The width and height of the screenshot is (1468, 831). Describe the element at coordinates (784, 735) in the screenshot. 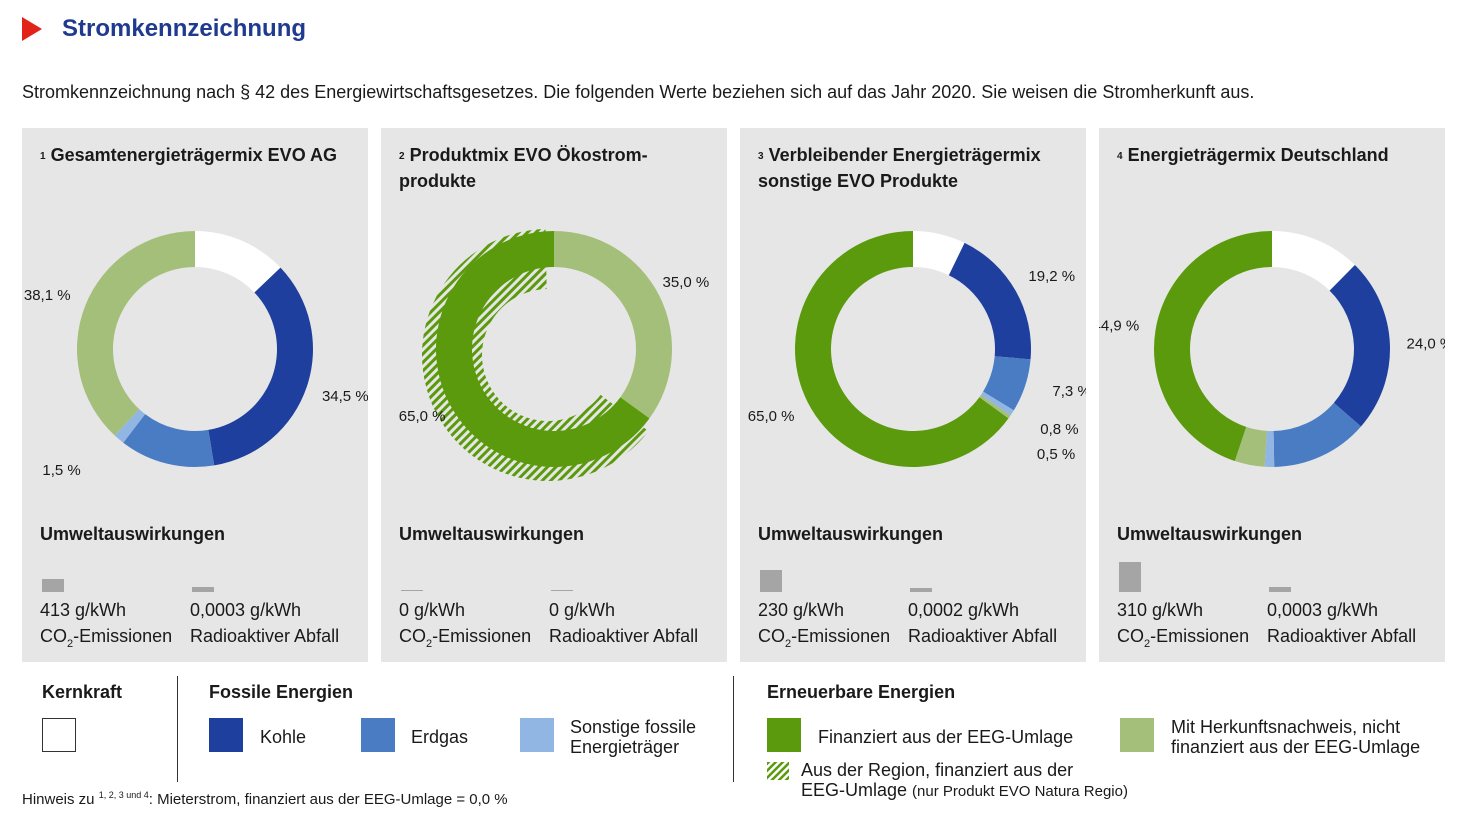

I see `legend-eeg-swatch` at that location.